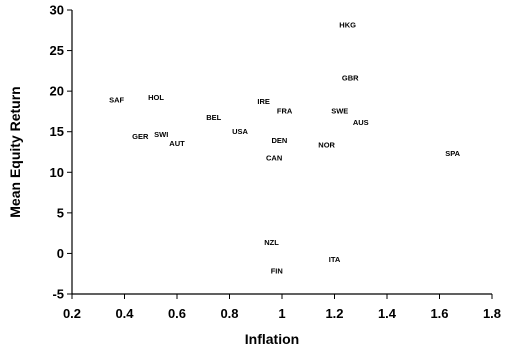 The height and width of the screenshot is (354, 508). I want to click on data-point-nzl: NZL, so click(271, 242).